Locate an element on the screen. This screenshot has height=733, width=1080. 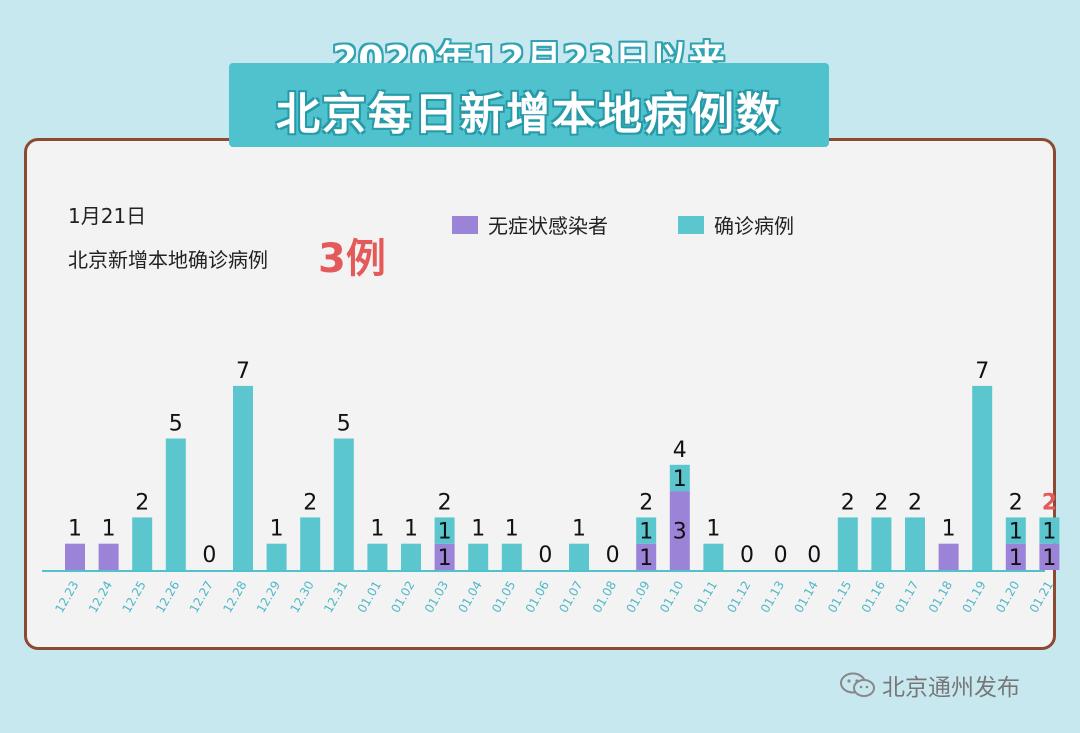
x-tick-label: 01.17 is located at coordinates (906, 597).